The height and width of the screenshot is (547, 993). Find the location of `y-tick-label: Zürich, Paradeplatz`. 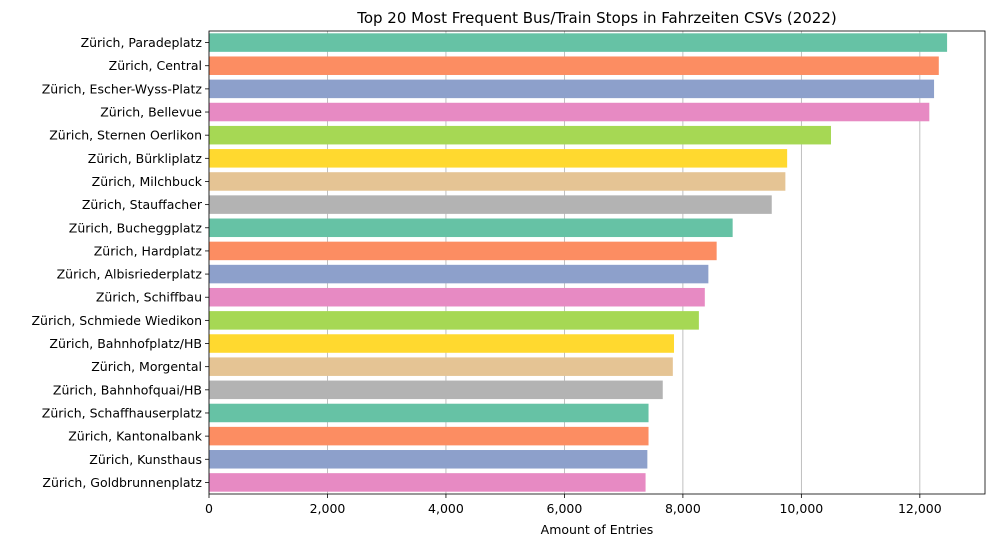

y-tick-label: Zürich, Paradeplatz is located at coordinates (142, 42).